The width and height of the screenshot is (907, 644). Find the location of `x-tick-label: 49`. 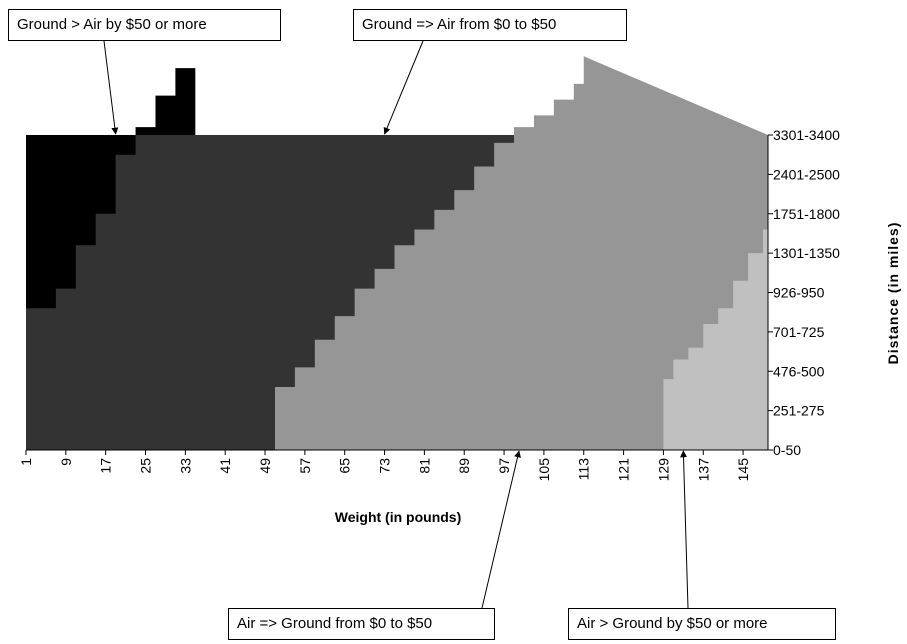

x-tick-label: 49 is located at coordinates (265, 466).